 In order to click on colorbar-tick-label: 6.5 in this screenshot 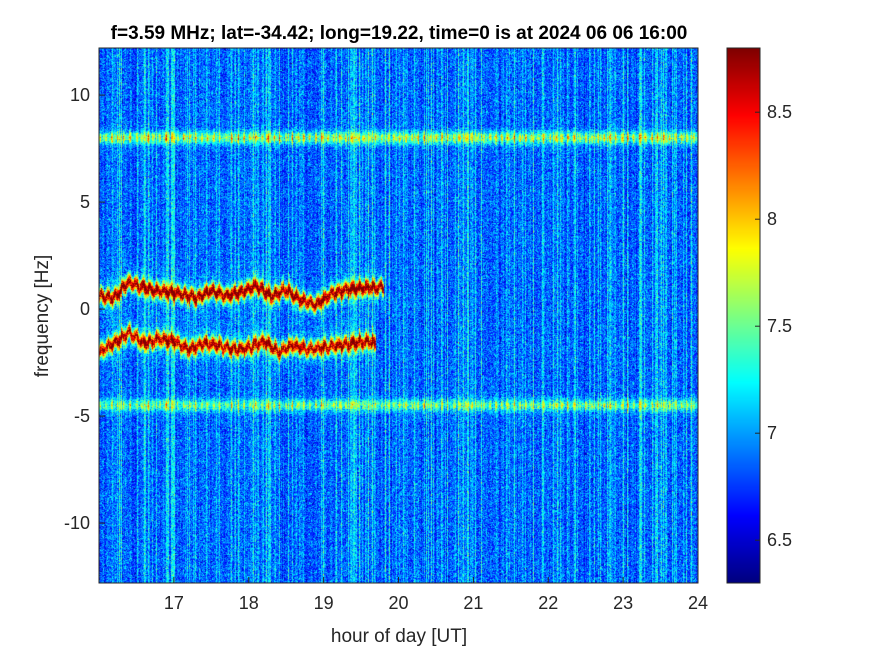, I will do `click(779, 540)`.